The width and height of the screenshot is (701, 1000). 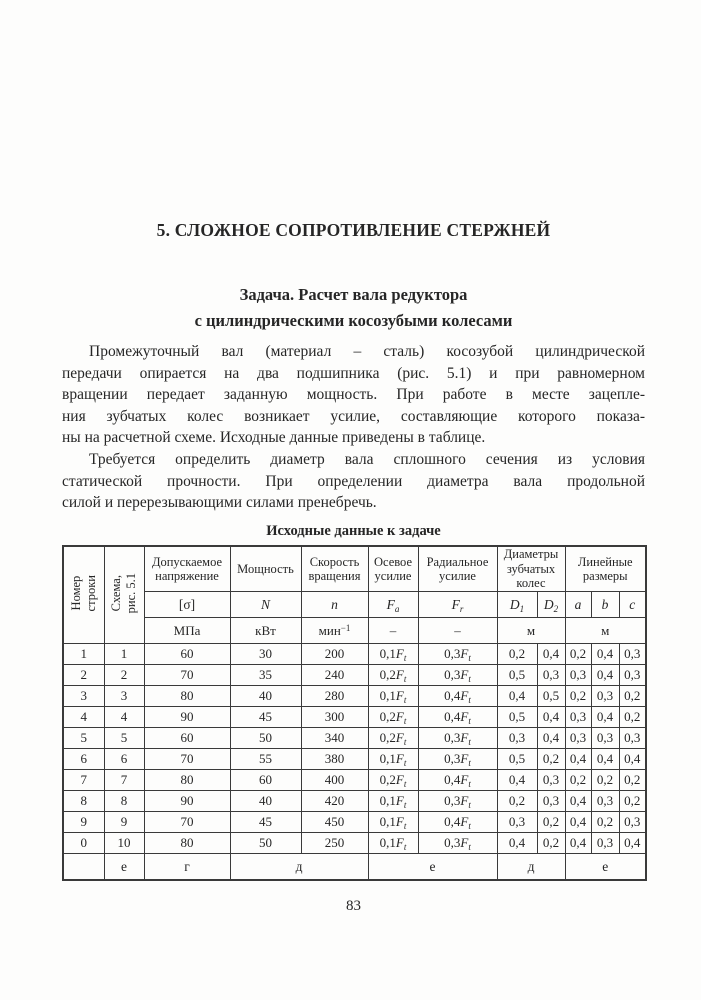 I want to click on table-cell: 240, so click(x=334, y=675).